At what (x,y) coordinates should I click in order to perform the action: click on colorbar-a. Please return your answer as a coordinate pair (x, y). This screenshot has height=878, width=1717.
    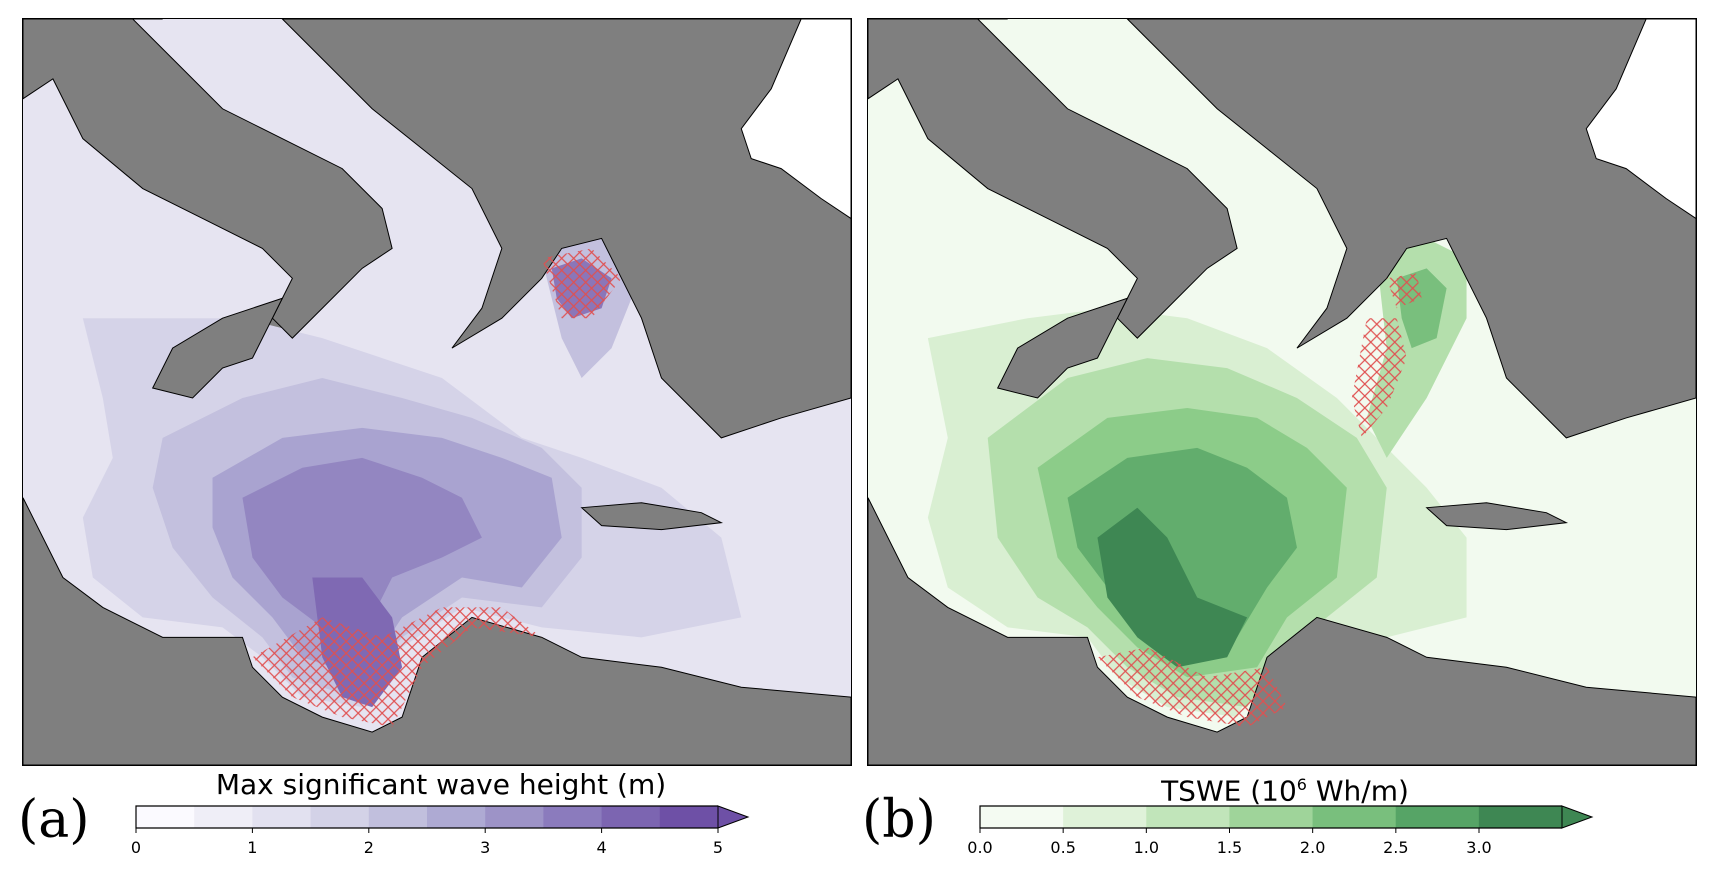
    Looking at the image, I should click on (442, 819).